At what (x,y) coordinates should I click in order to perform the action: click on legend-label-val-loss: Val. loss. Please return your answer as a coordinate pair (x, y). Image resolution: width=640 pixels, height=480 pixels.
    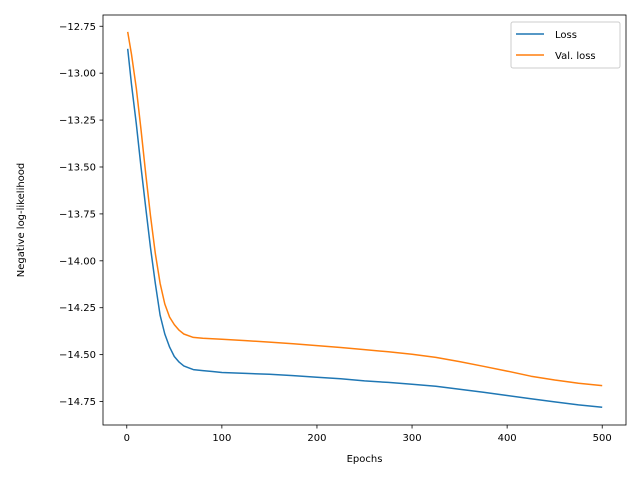
    Looking at the image, I should click on (575, 56).